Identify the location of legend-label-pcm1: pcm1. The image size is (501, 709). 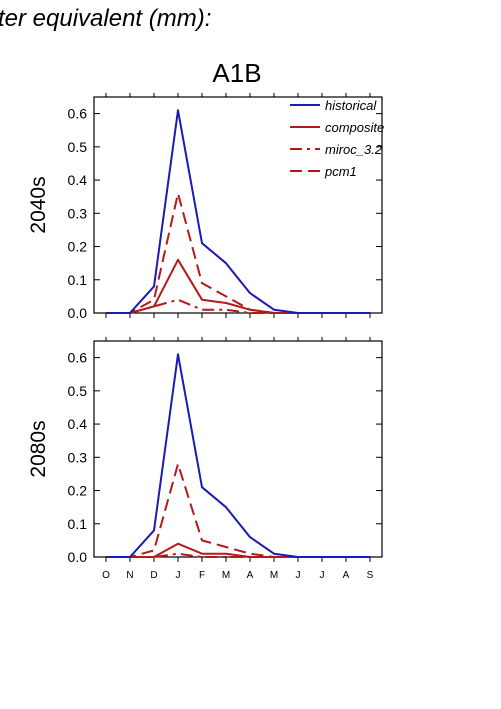
(340, 171).